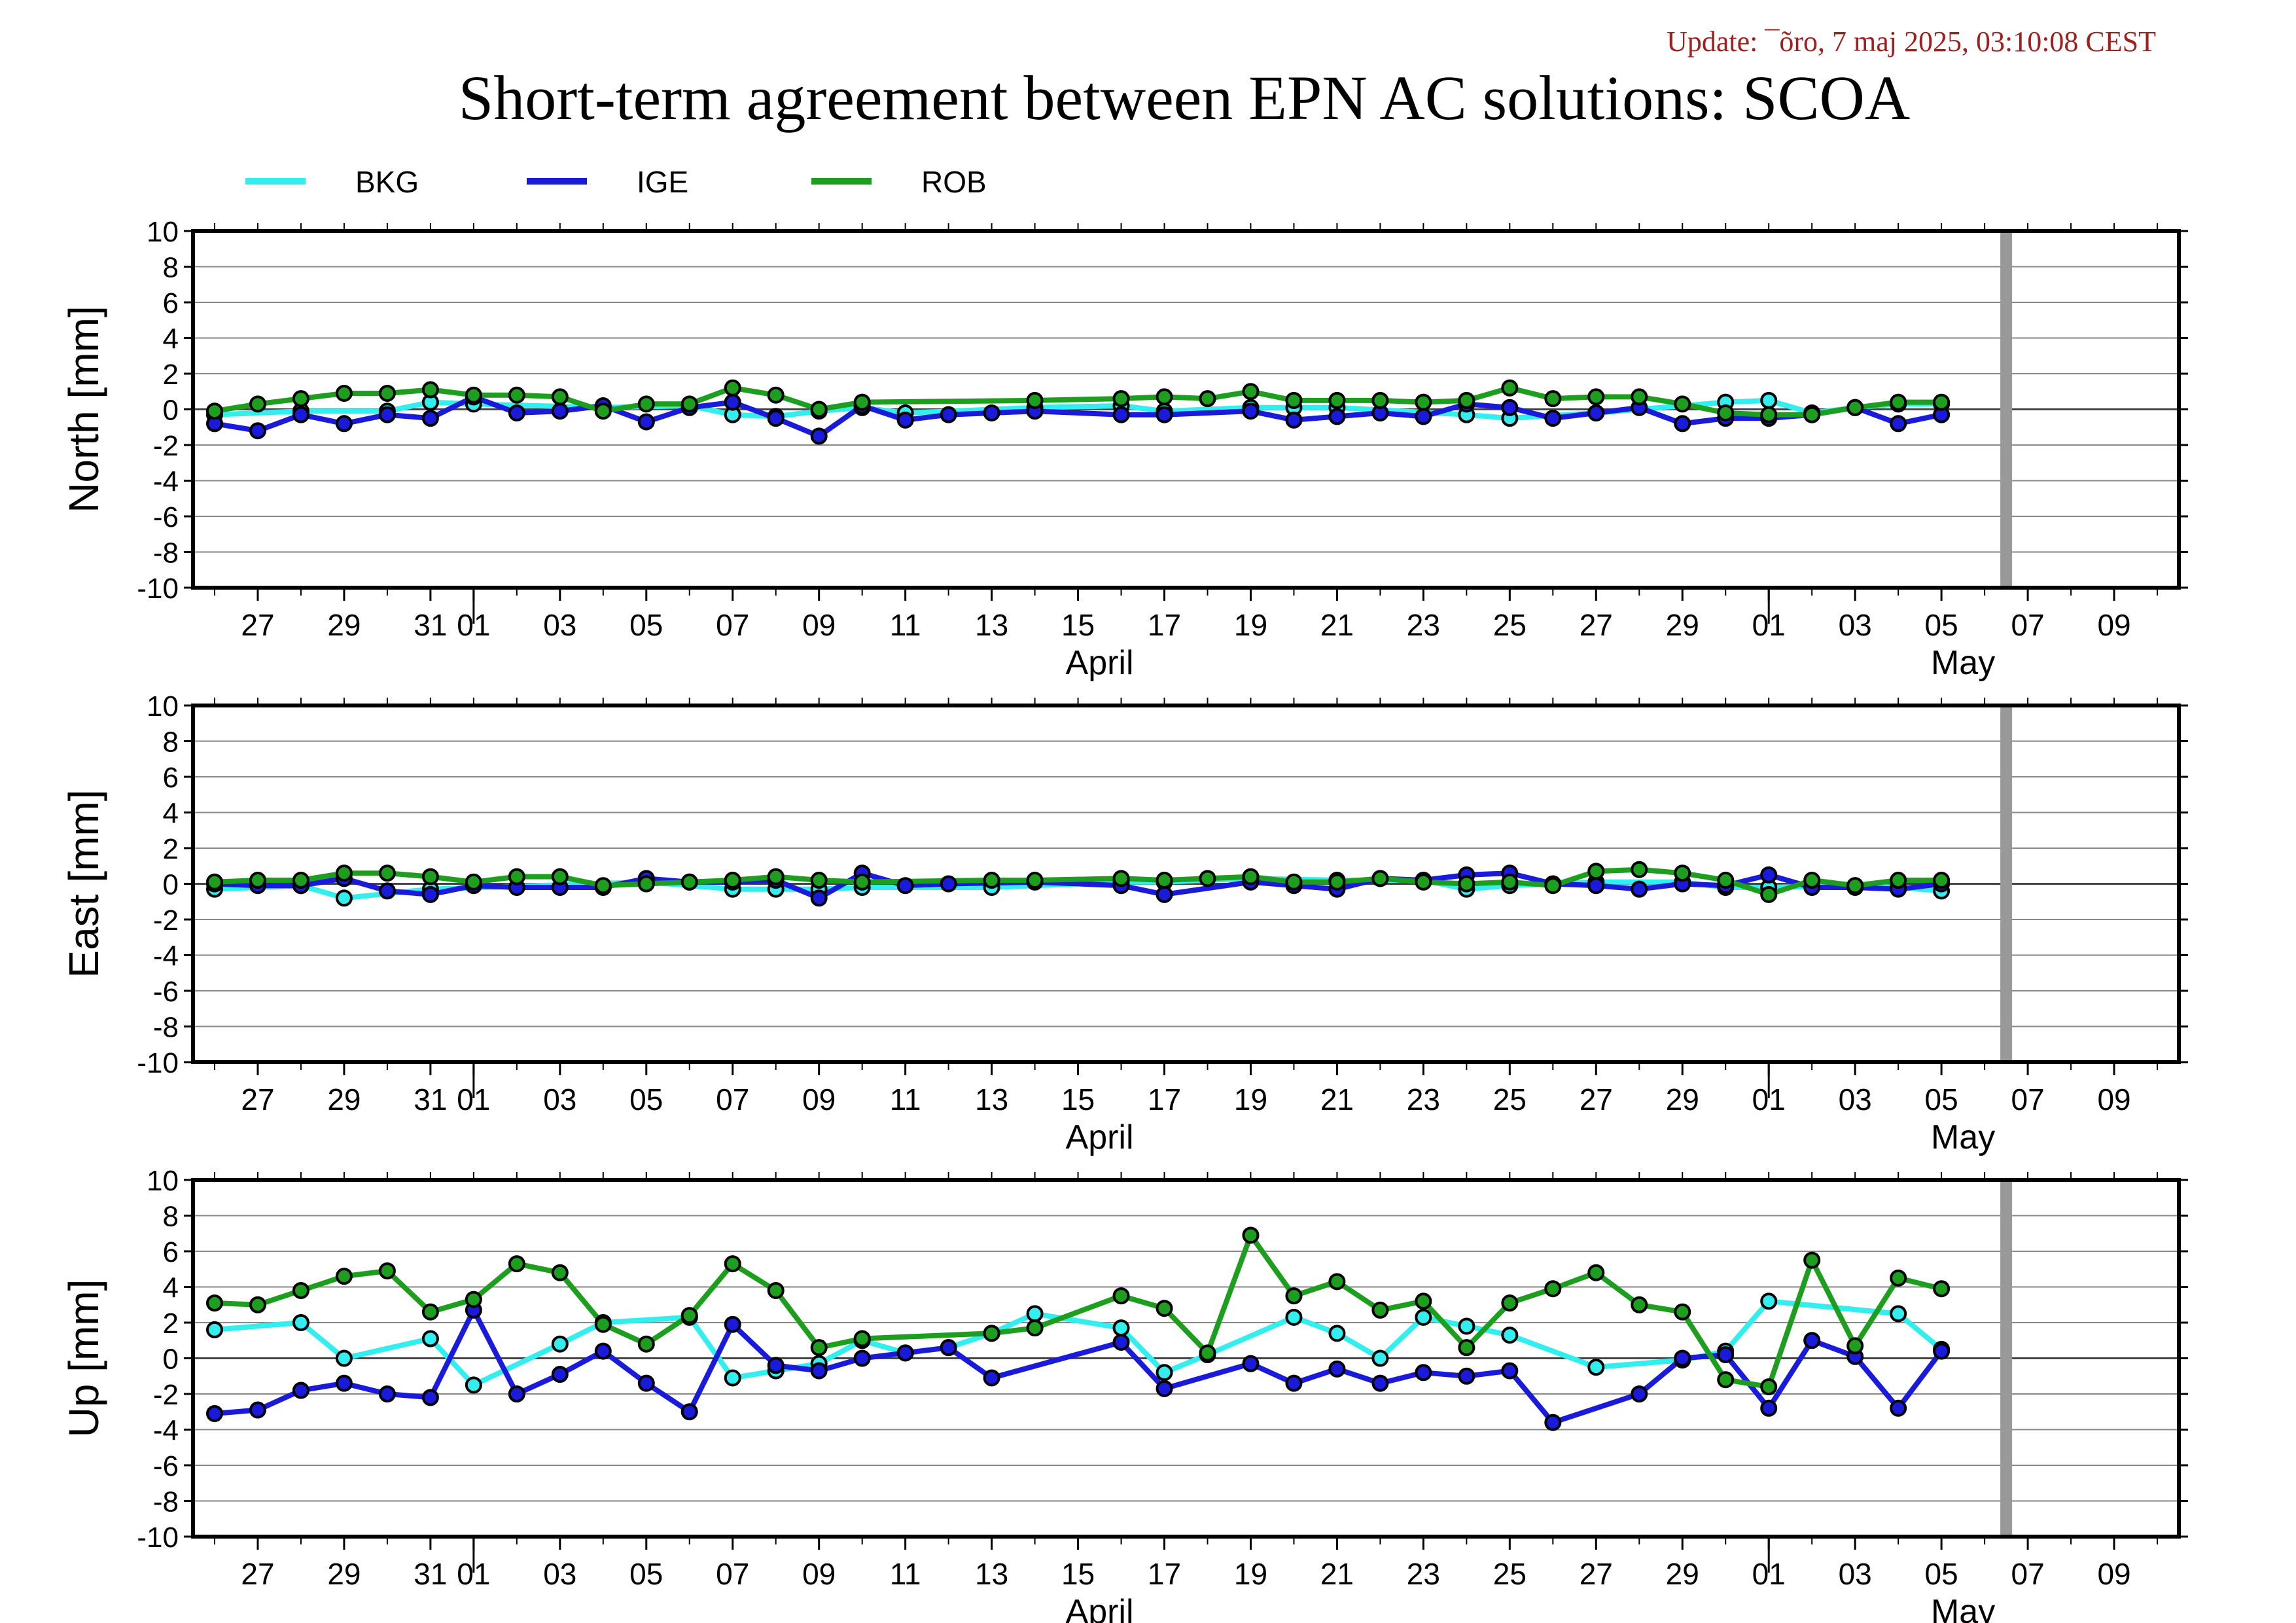  Describe the element at coordinates (2006, 1358) in the screenshot. I see `current-date-marker` at that location.